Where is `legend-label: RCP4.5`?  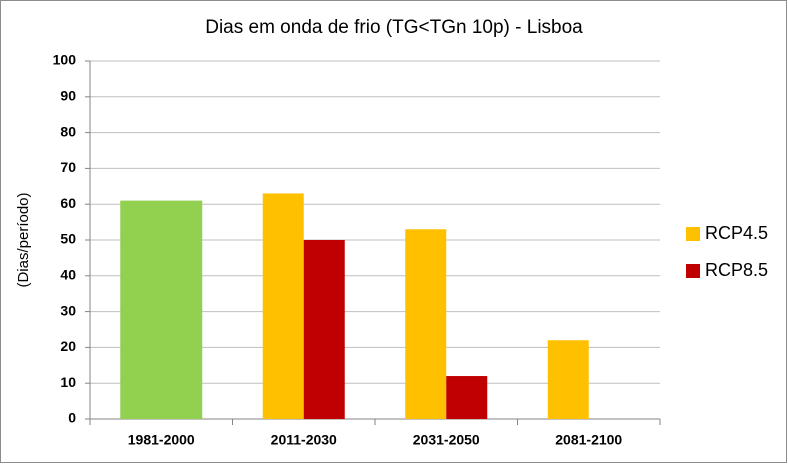 legend-label: RCP4.5 is located at coordinates (736, 233).